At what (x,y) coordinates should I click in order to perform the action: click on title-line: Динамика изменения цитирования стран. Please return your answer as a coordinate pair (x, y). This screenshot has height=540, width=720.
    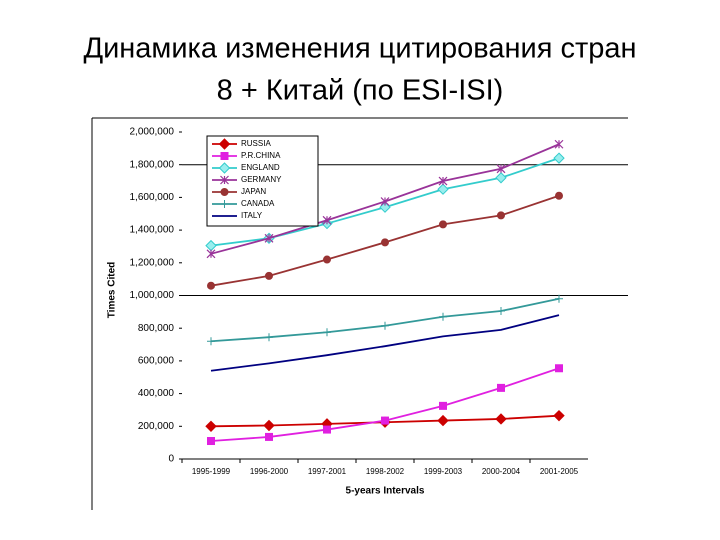
    Looking at the image, I should click on (359, 49).